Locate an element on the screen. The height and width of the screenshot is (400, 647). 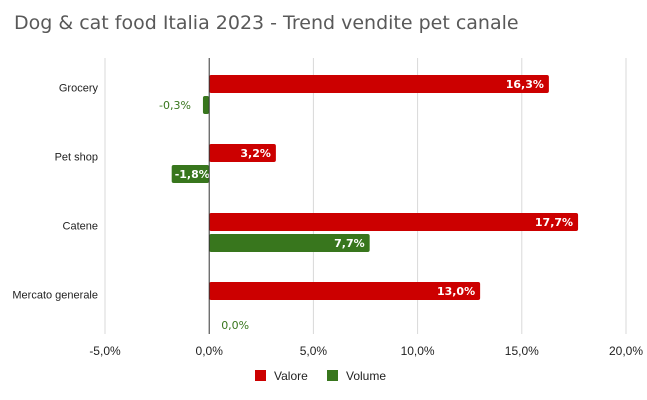
data-label: -1,8% is located at coordinates (192, 174).